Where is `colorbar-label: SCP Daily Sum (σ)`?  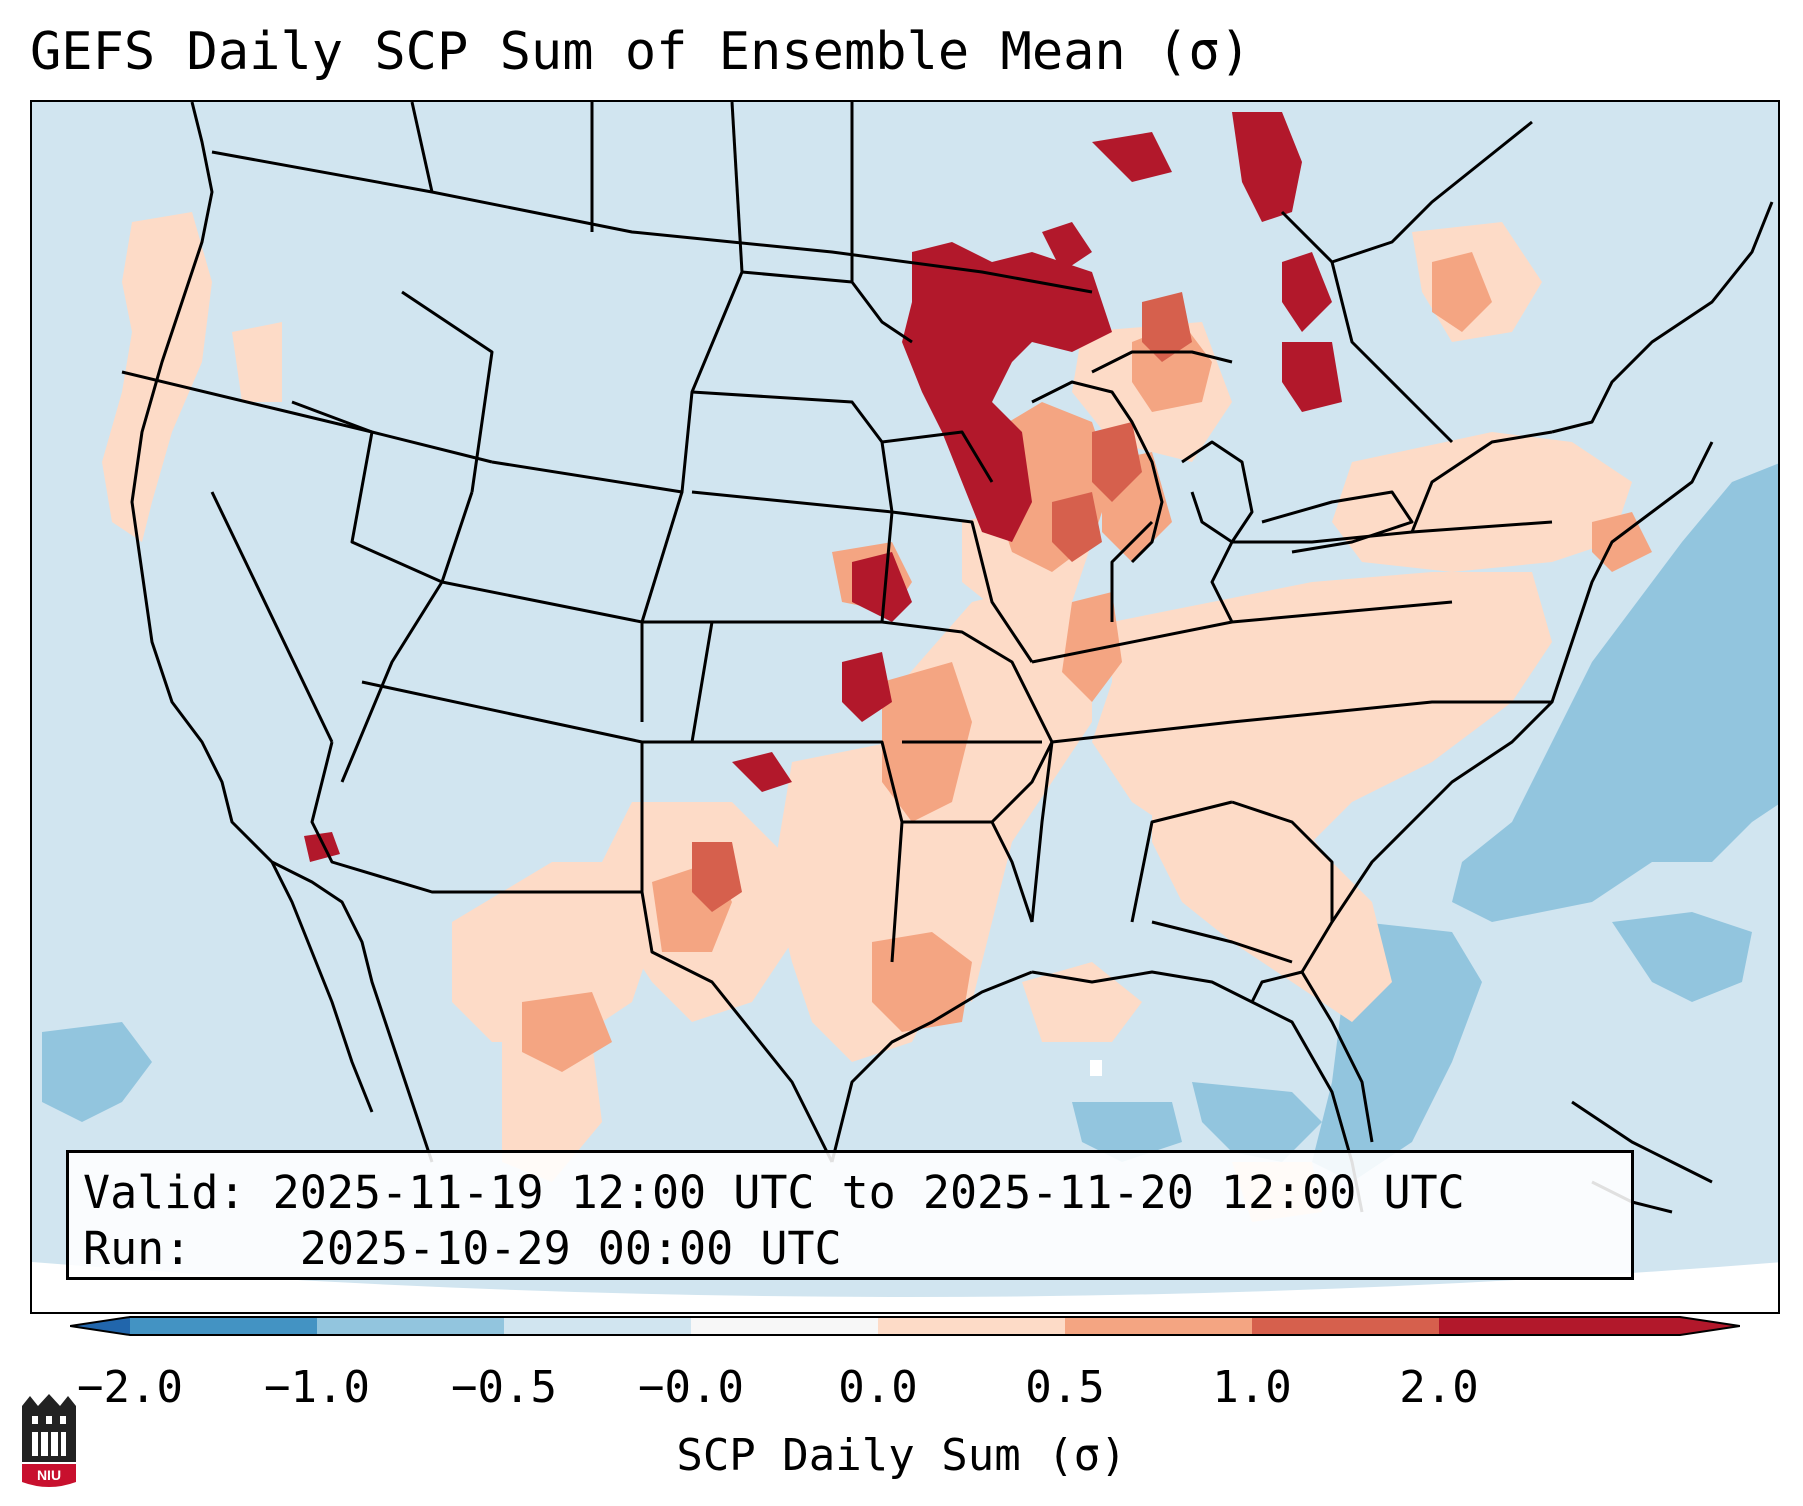
colorbar-label: SCP Daily Sum (σ) is located at coordinates (901, 1455).